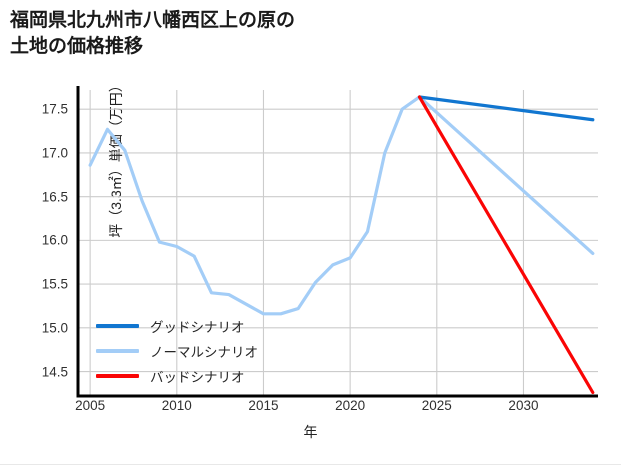  I want to click on legend-label: グッドシナリオ, so click(197, 327).